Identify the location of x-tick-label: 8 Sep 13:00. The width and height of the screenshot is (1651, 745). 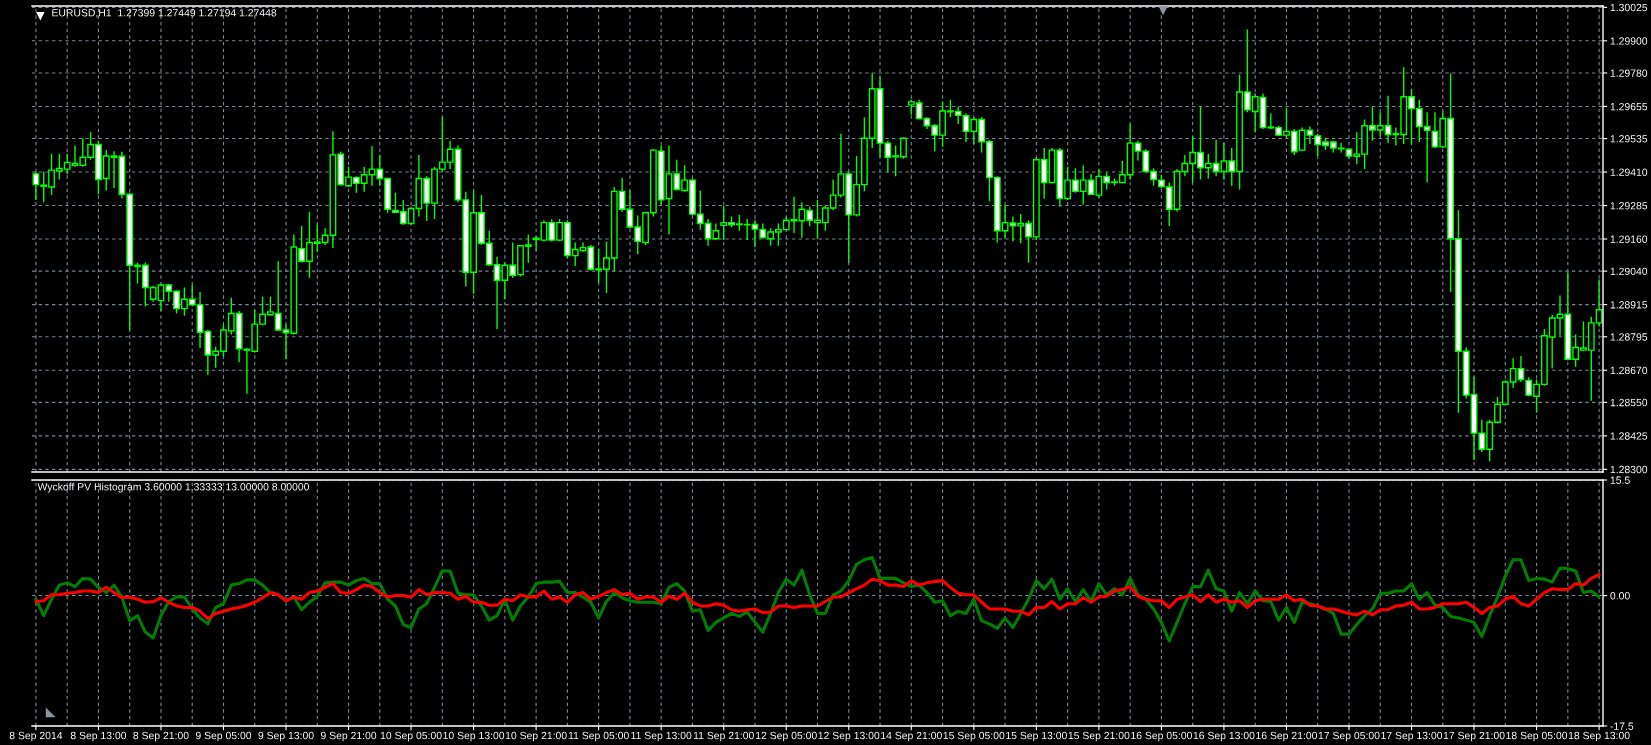
(98, 736).